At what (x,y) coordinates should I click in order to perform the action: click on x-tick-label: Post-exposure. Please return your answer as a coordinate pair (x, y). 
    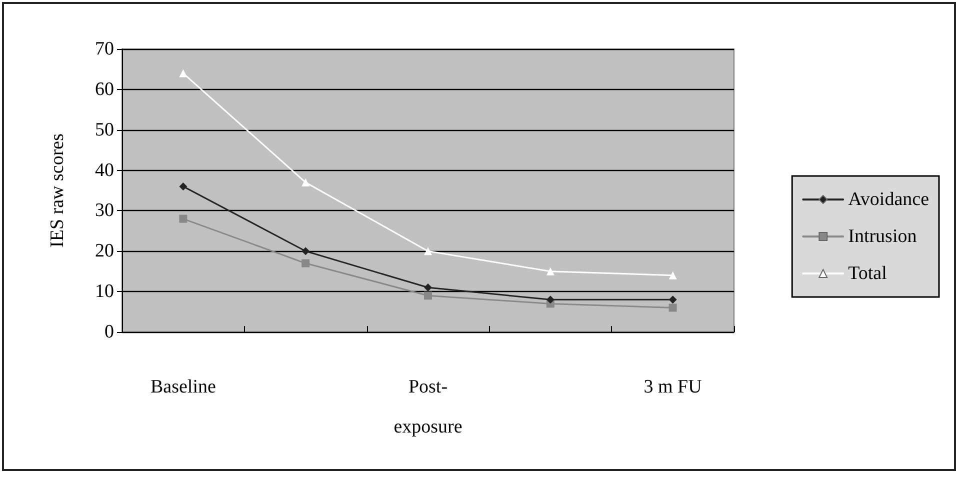
    Looking at the image, I should click on (428, 407).